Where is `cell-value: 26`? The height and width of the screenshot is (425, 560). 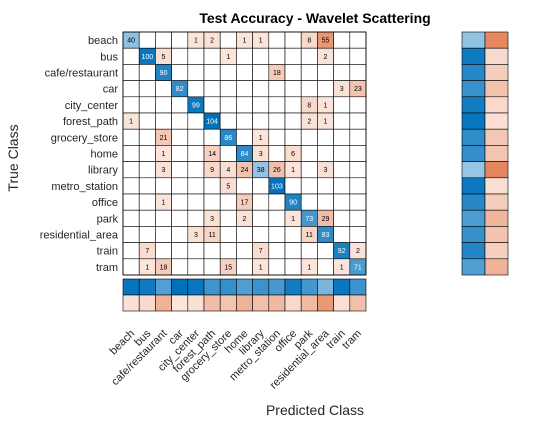 cell-value: 26 is located at coordinates (277, 170).